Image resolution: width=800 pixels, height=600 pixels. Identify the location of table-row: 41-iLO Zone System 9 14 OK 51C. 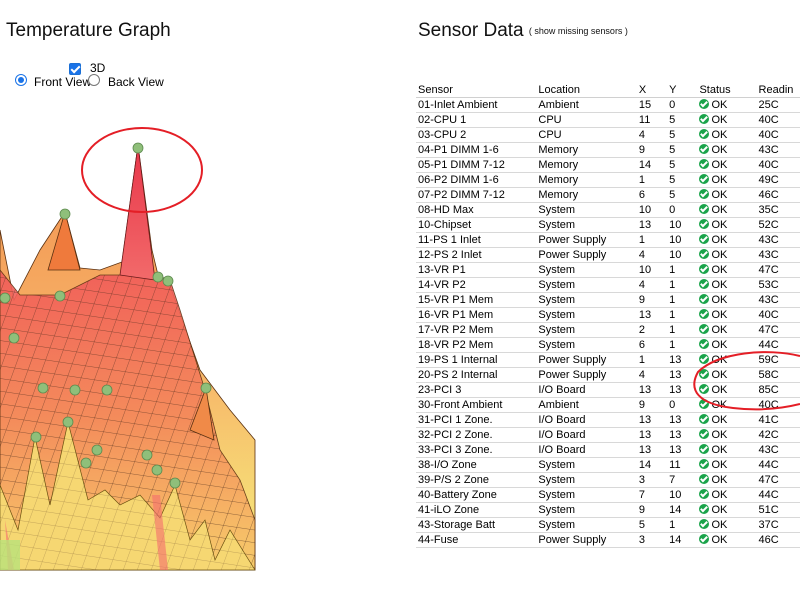
(608, 510).